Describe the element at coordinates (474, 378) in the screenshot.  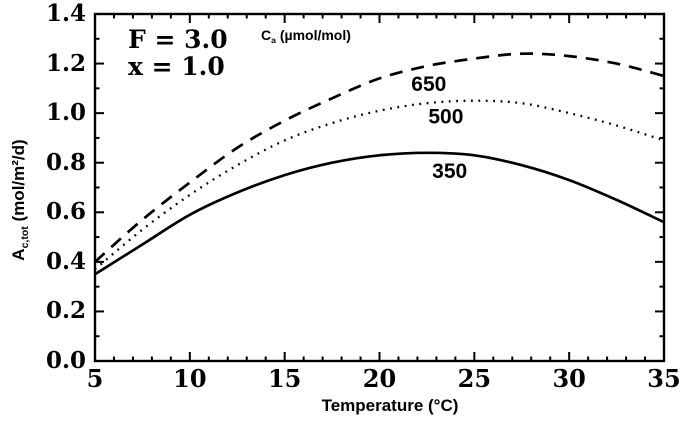
I see `x-tick-label: 25` at that location.